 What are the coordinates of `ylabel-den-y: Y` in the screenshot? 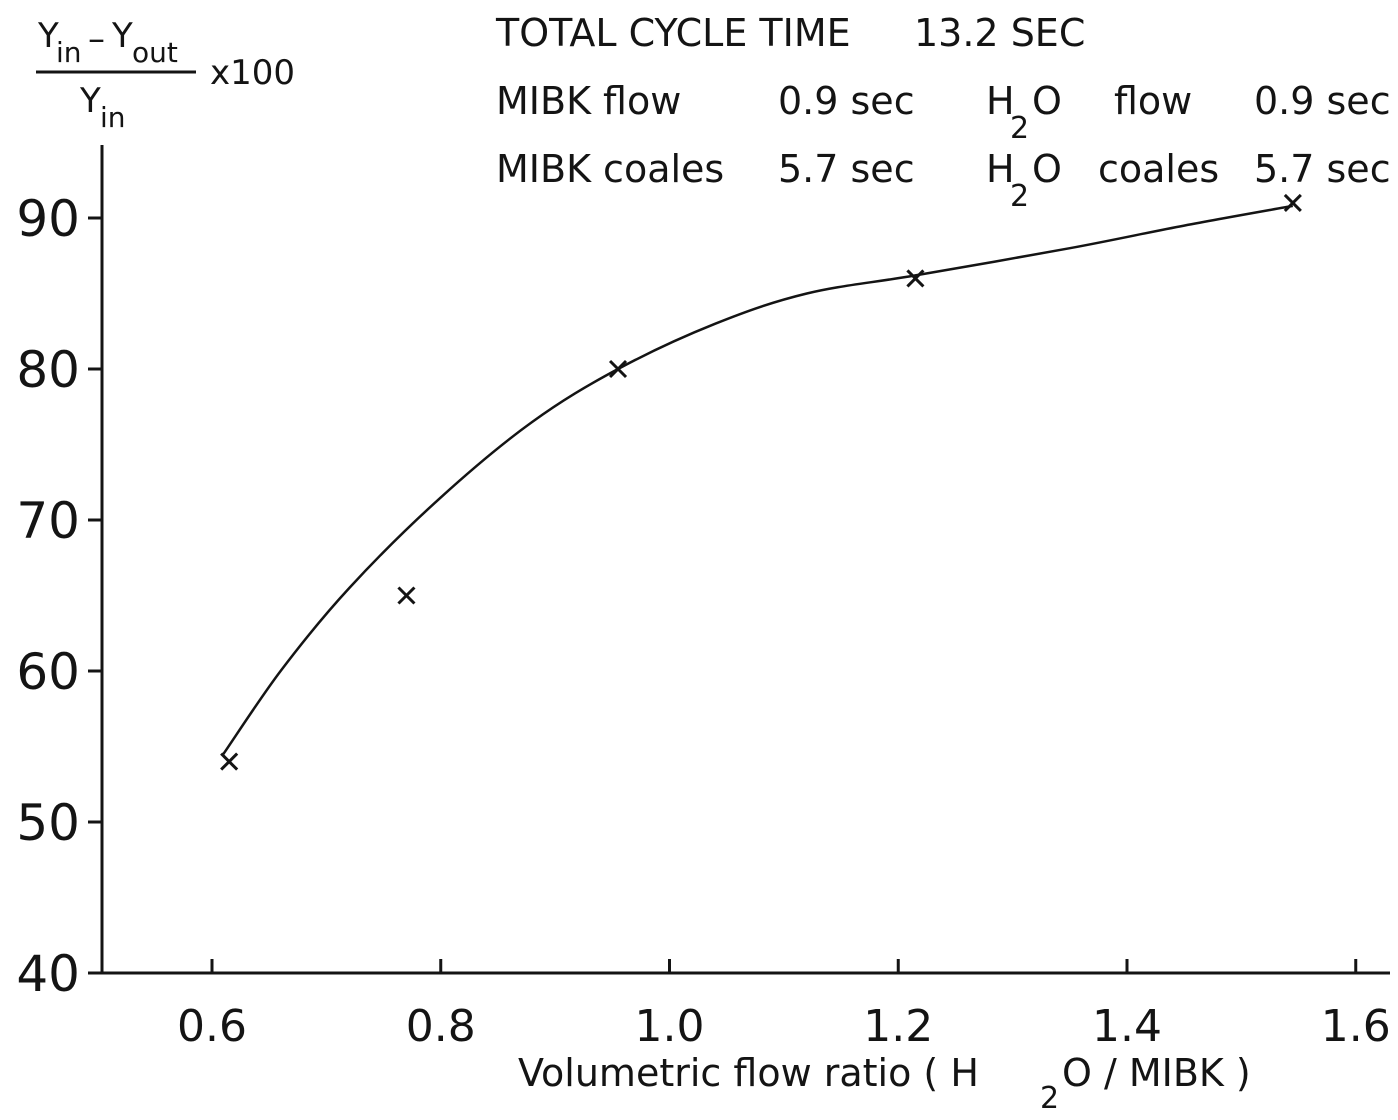 It's located at (90, 101).